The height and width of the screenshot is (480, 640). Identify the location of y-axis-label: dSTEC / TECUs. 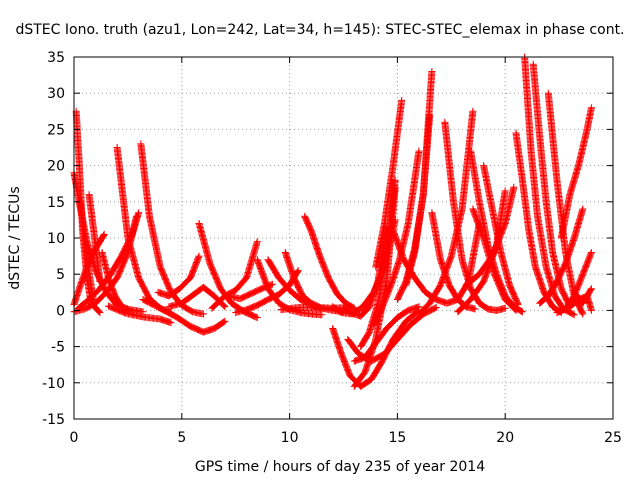
(15, 237).